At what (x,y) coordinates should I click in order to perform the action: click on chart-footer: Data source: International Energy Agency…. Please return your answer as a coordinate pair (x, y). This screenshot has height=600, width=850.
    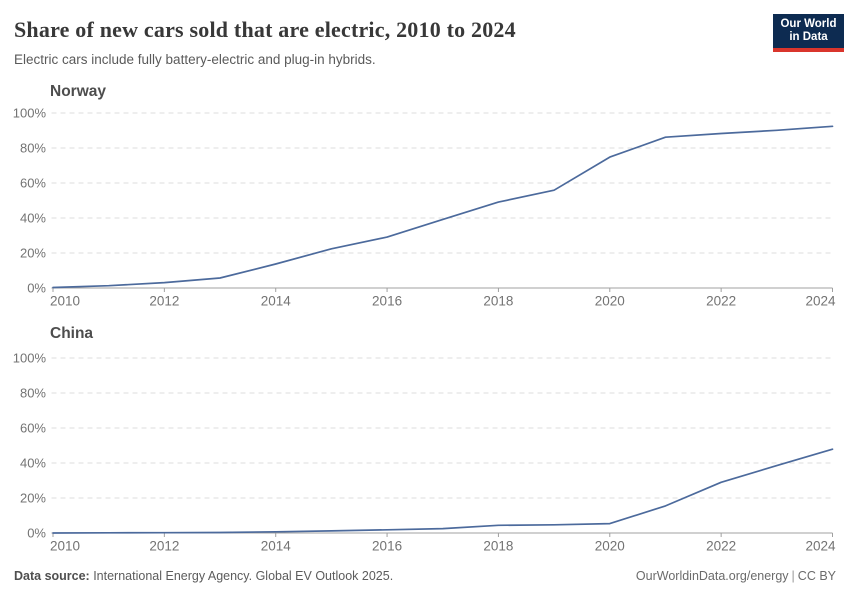
    Looking at the image, I should click on (425, 576).